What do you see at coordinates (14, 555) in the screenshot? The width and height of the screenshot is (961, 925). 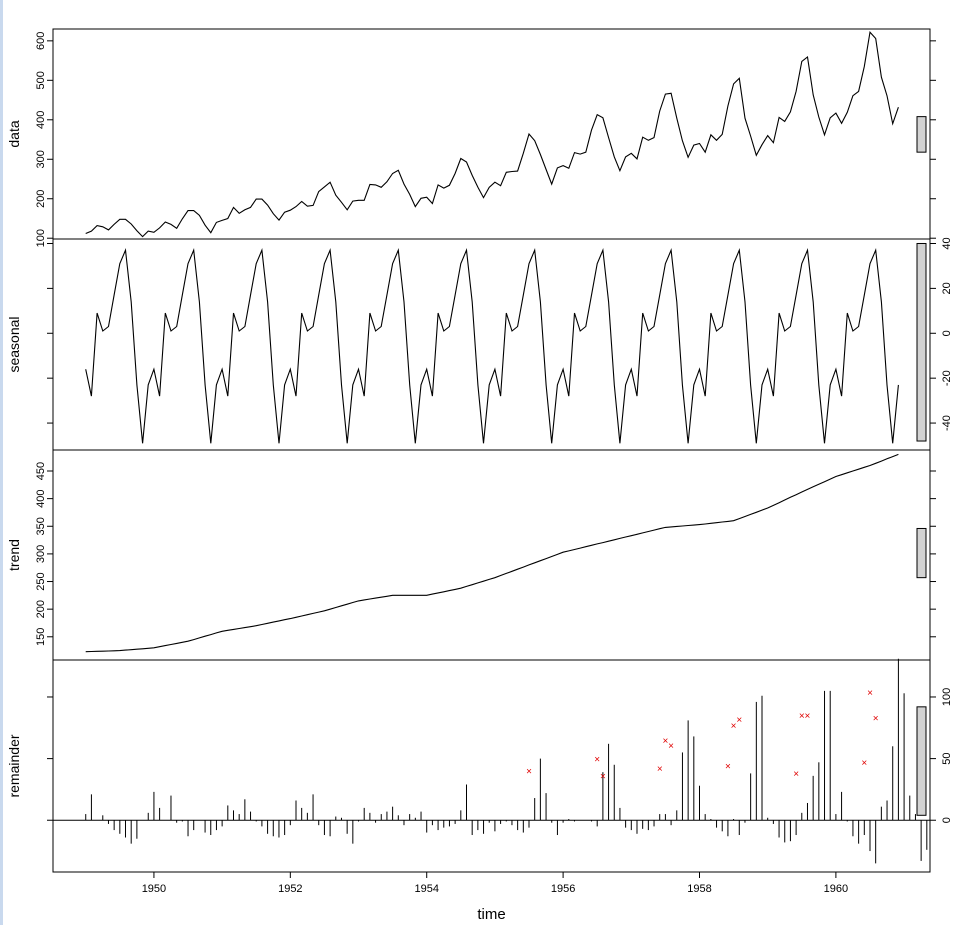 I see `trend-panel-label: trend` at bounding box center [14, 555].